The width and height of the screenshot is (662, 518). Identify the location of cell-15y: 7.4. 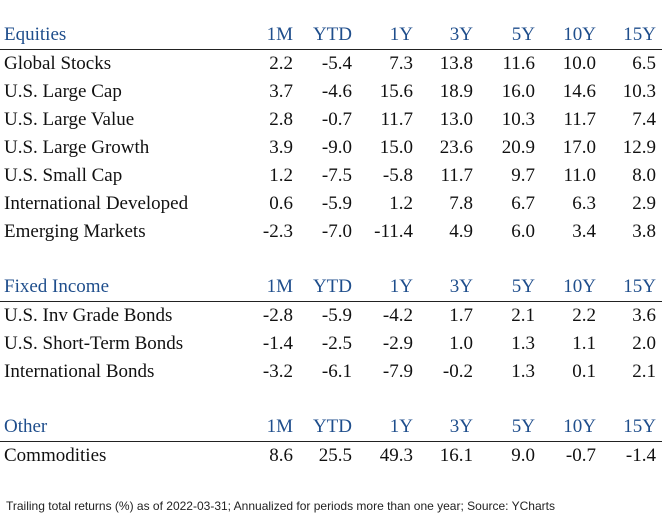
(644, 119).